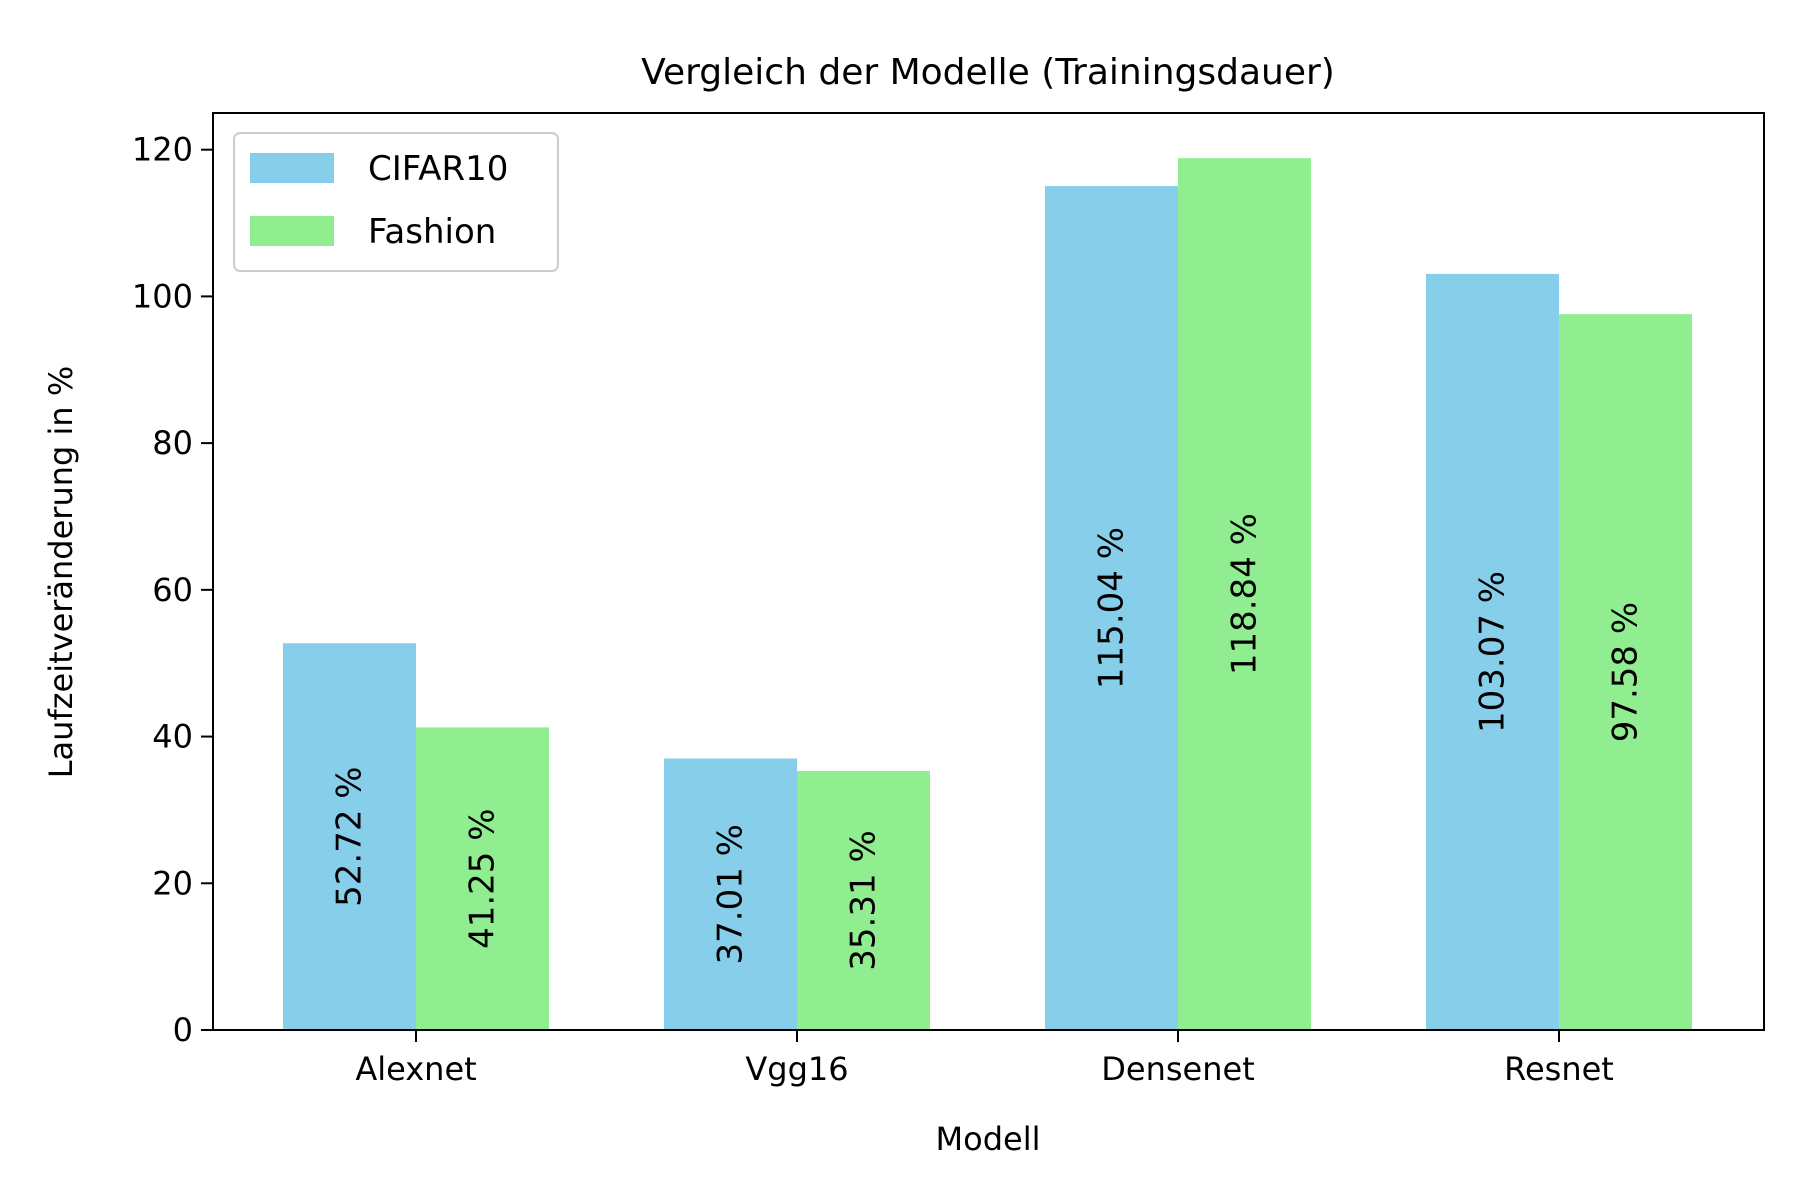 The image size is (1800, 1200). I want to click on y-tick-label: 120, so click(162, 150).